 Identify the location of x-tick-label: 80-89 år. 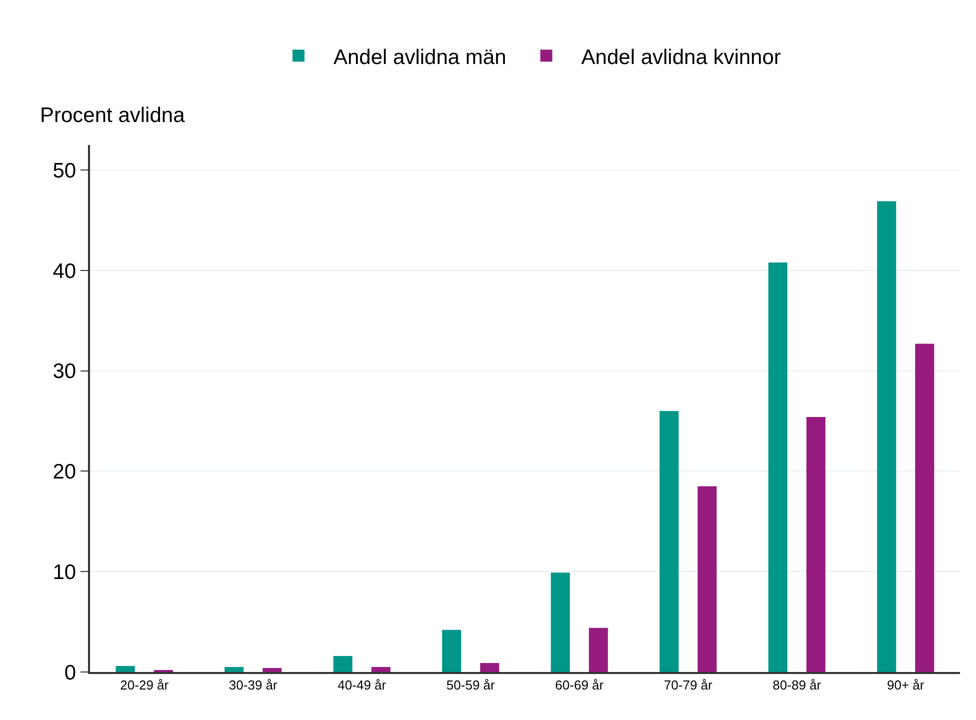
(797, 685).